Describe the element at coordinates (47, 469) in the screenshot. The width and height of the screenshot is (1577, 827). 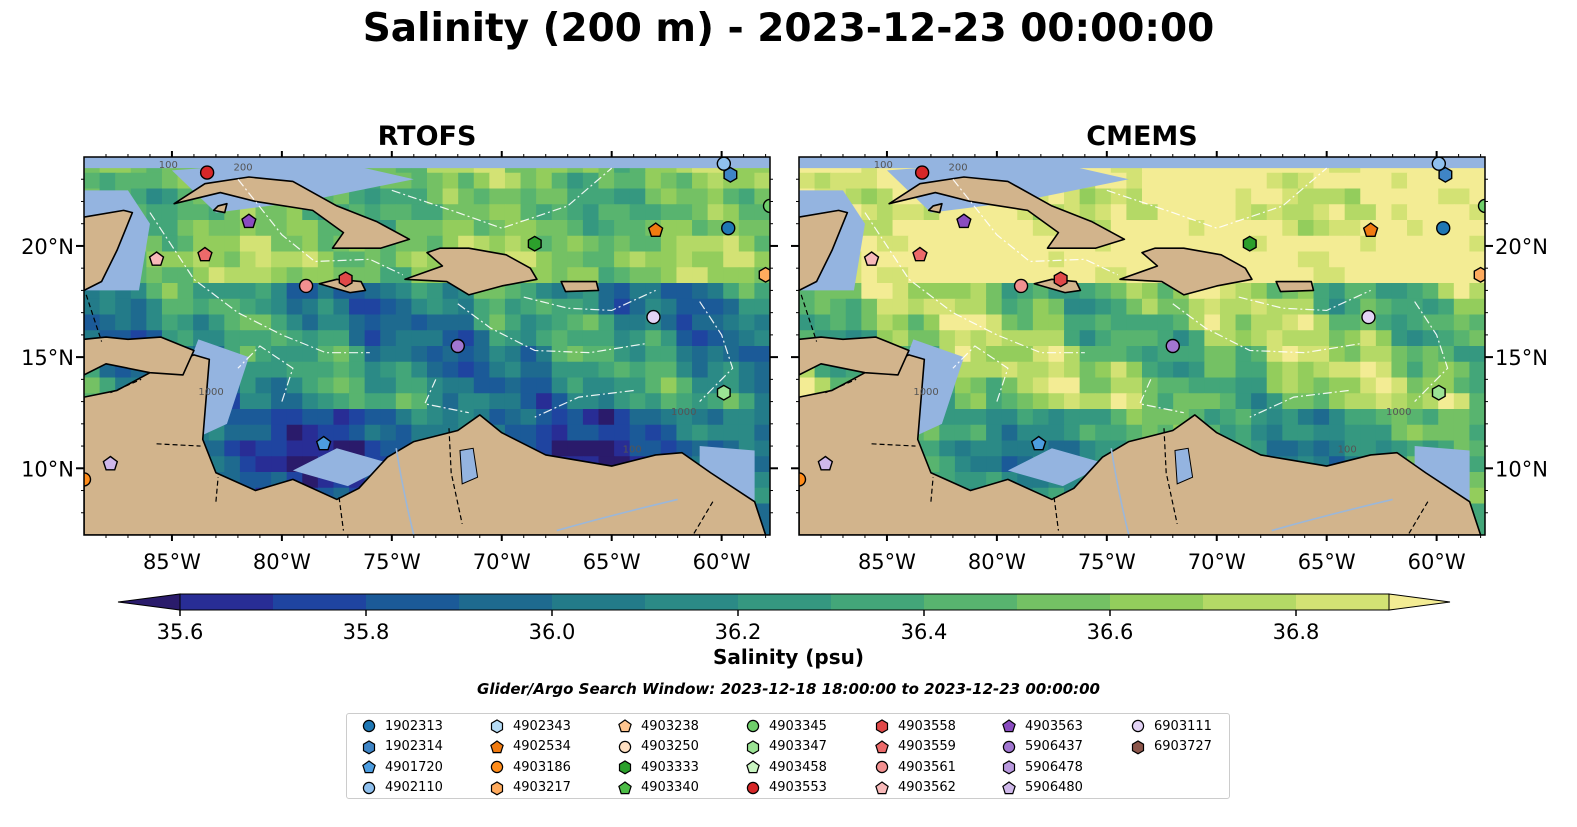
I see `lat-tick-label: 10°N` at that location.